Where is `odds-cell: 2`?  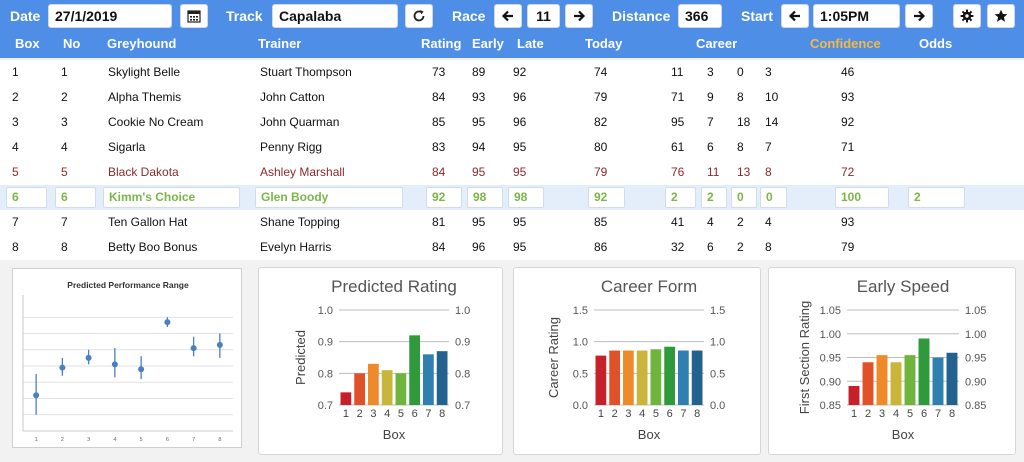
odds-cell: 2 is located at coordinates (936, 197).